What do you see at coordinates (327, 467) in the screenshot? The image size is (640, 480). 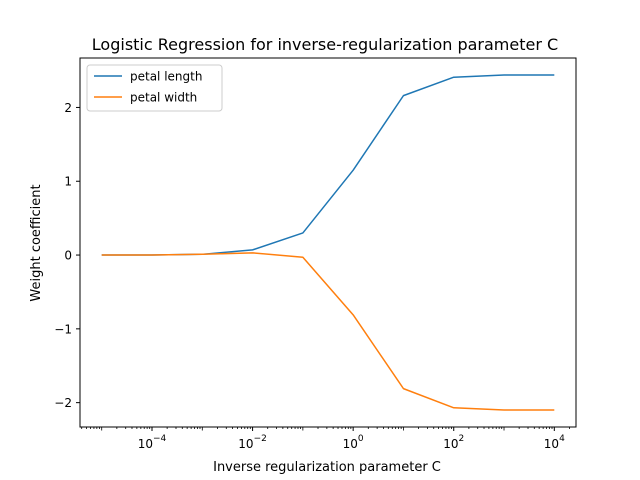 I see `x-axis-label: Inverse regularization parameter C` at bounding box center [327, 467].